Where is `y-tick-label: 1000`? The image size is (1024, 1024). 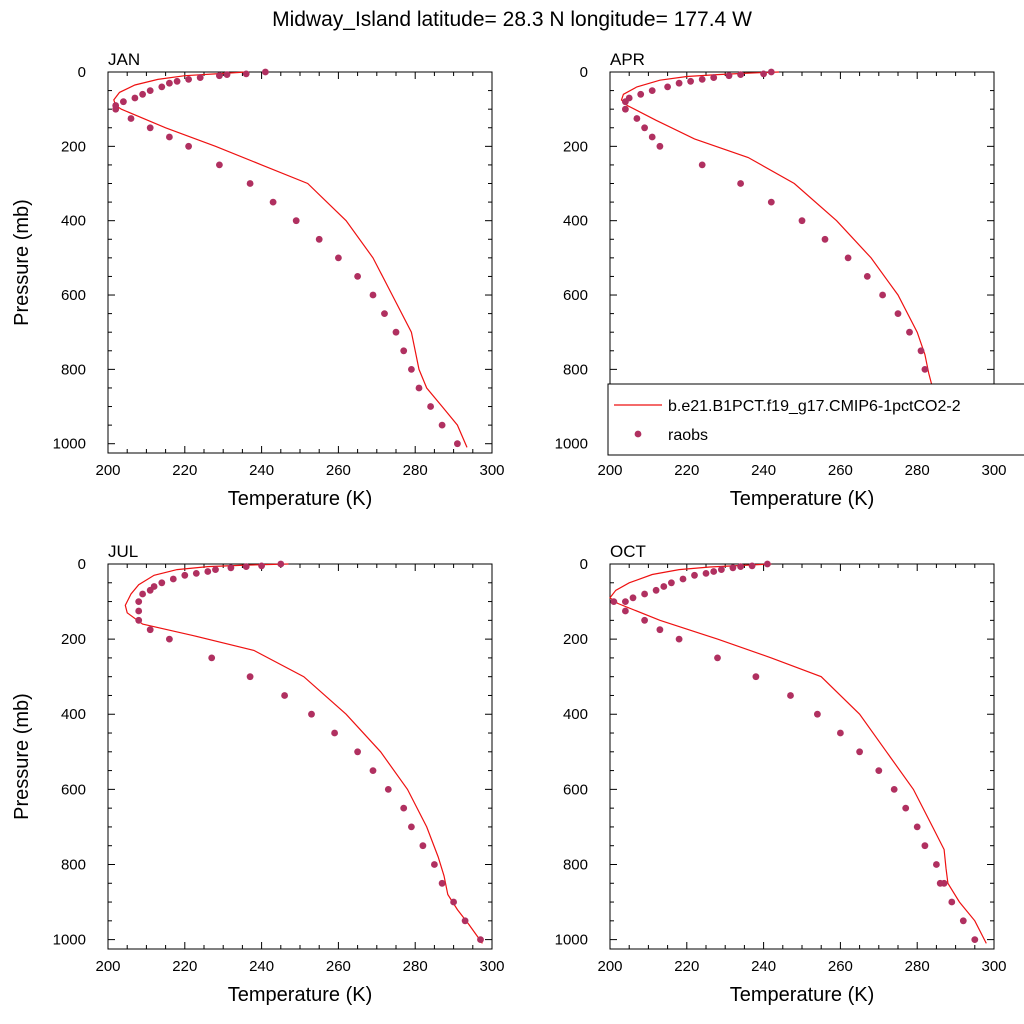 y-tick-label: 1000 is located at coordinates (69, 444).